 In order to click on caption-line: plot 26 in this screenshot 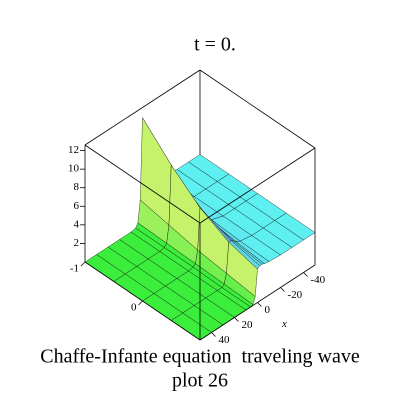, I will do `click(200, 381)`.